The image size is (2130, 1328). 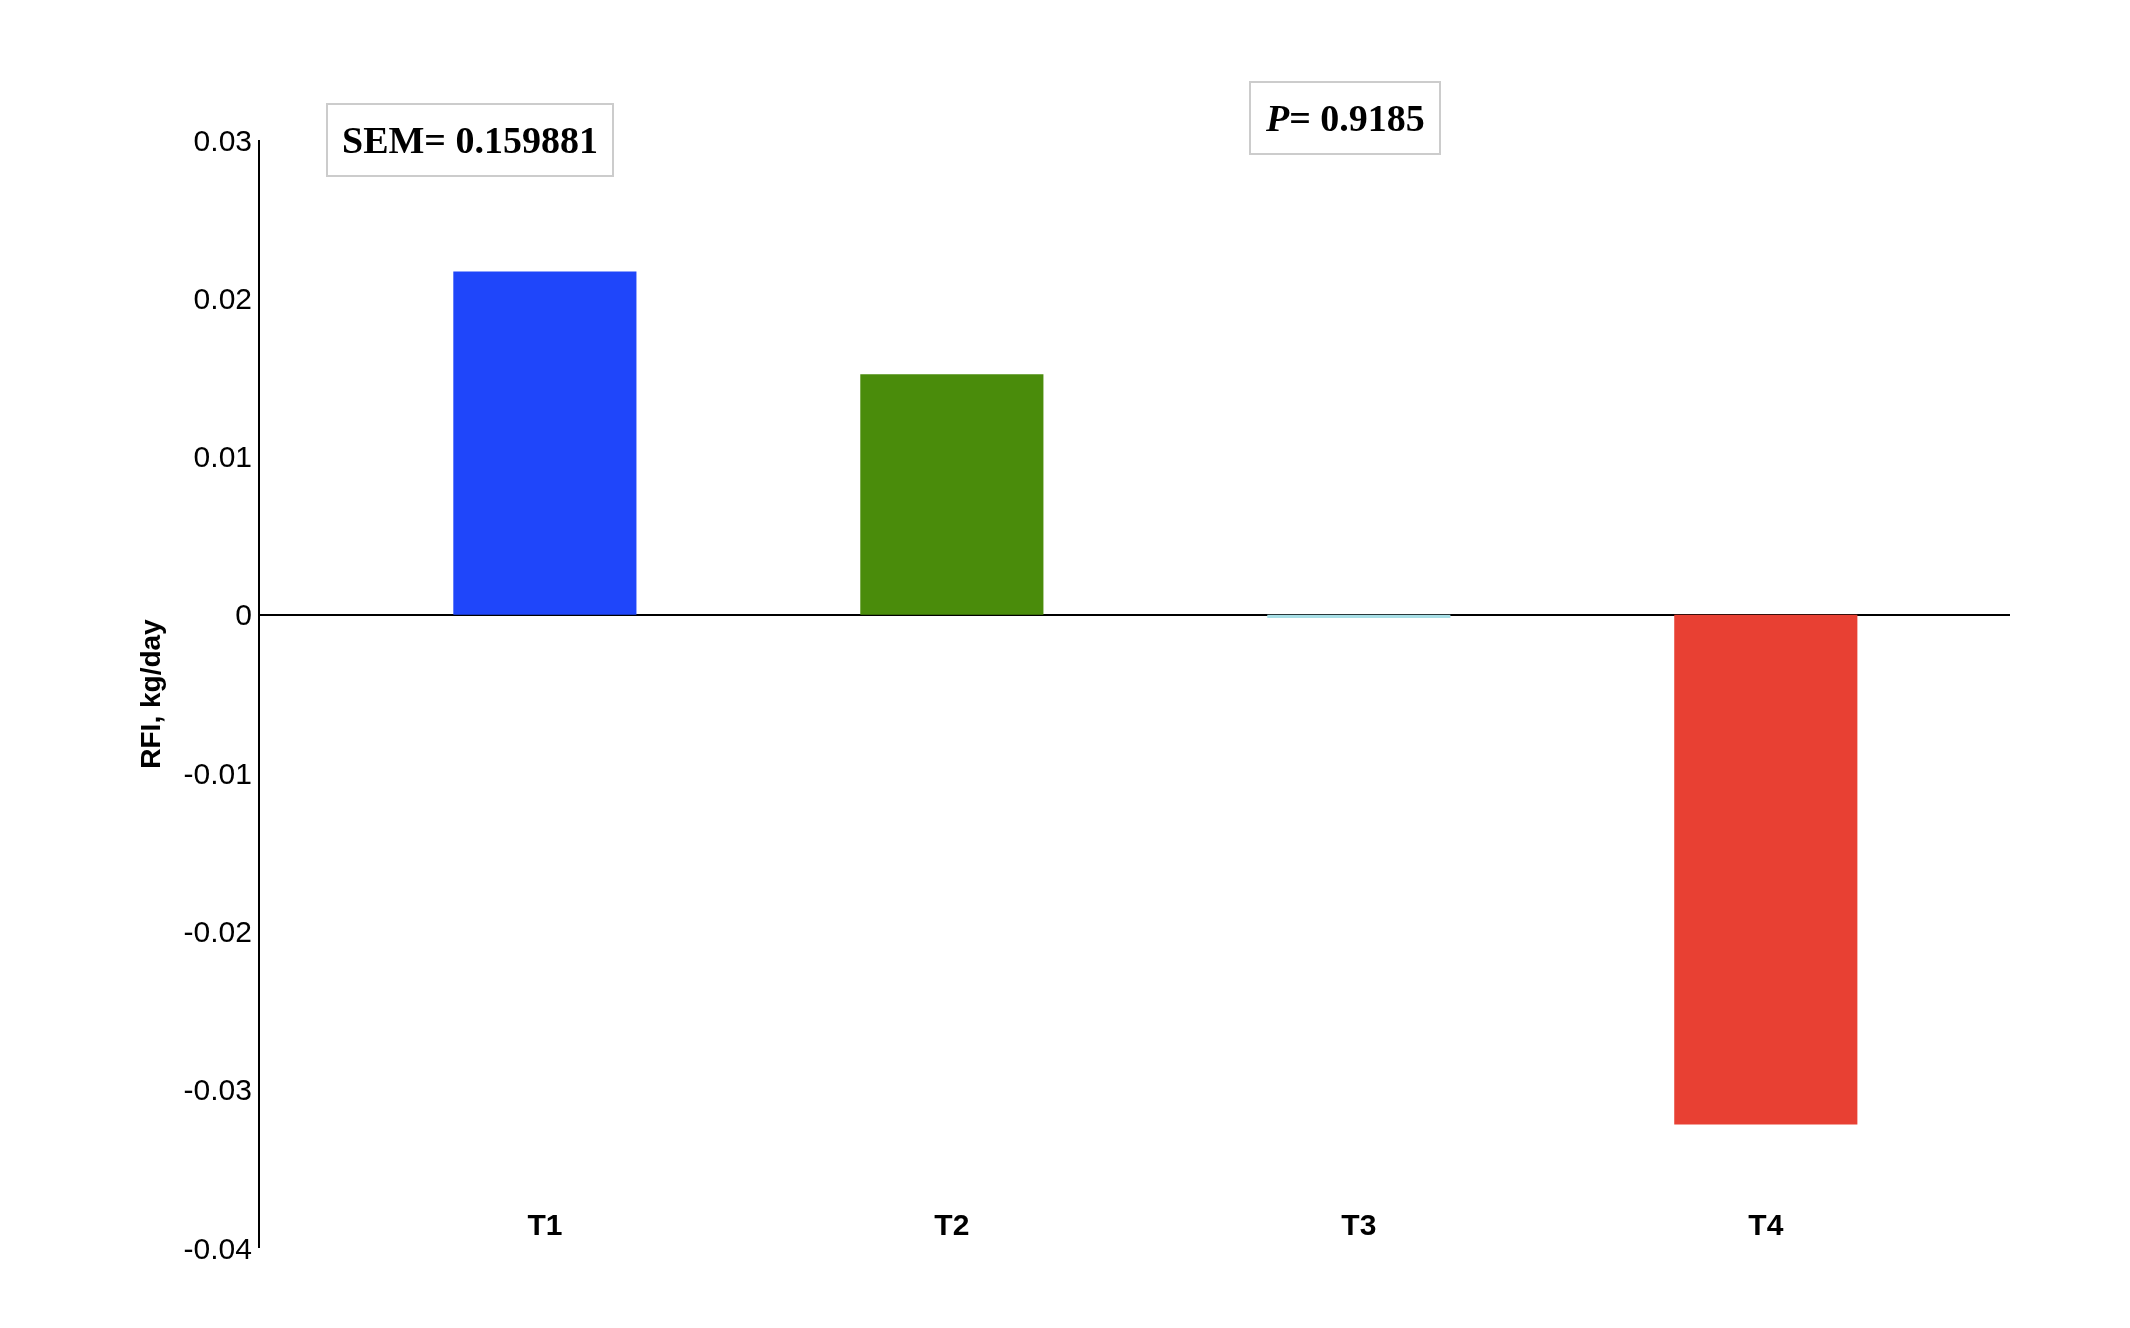 I want to click on y-tick-label: -0.03, so click(x=217, y=1090).